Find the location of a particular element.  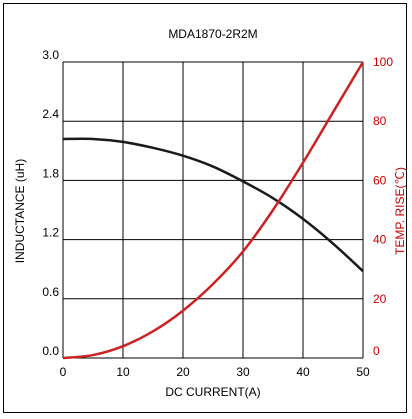

y-axis-label-right: TEMP. RISE(℃) is located at coordinates (400, 211).